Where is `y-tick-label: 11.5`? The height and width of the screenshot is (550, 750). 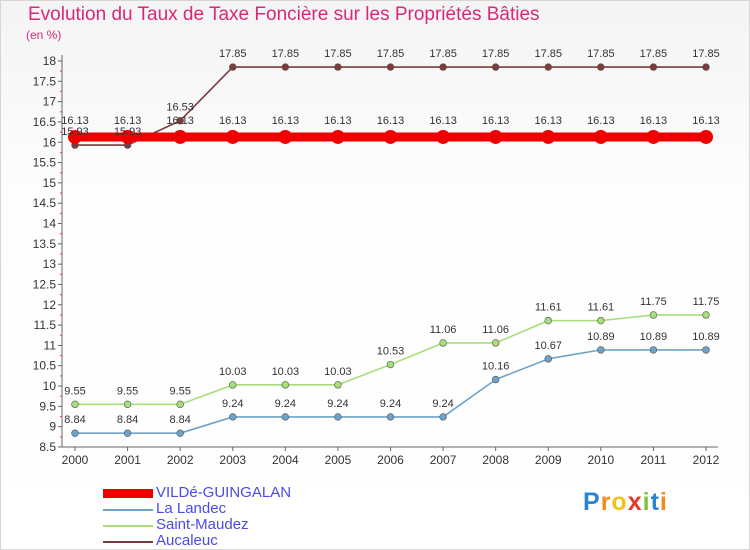
y-tick-label: 11.5 is located at coordinates (45, 325).